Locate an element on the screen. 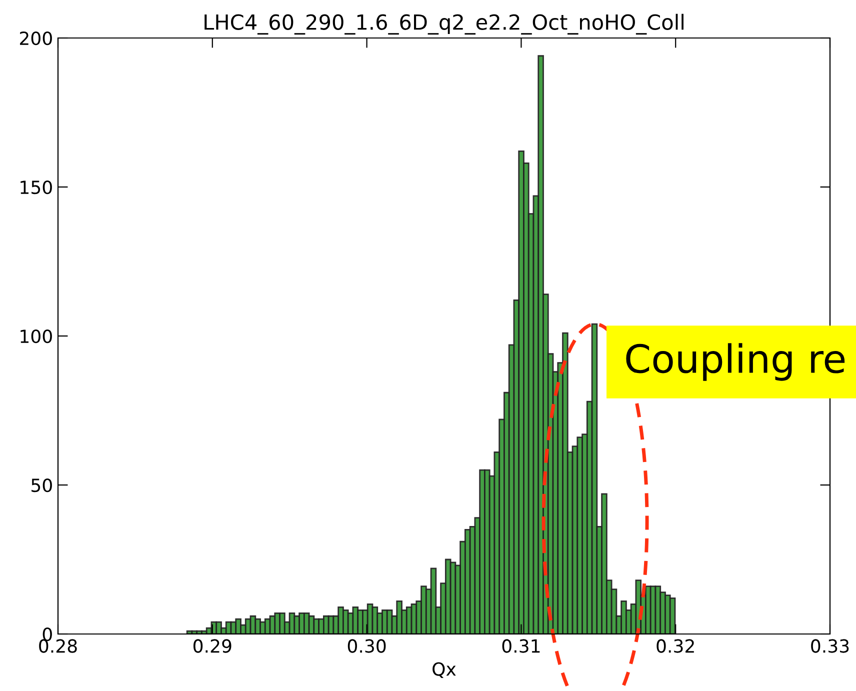 Image resolution: width=856 pixels, height=691 pixels. y-tick-label: 200 is located at coordinates (36, 38).